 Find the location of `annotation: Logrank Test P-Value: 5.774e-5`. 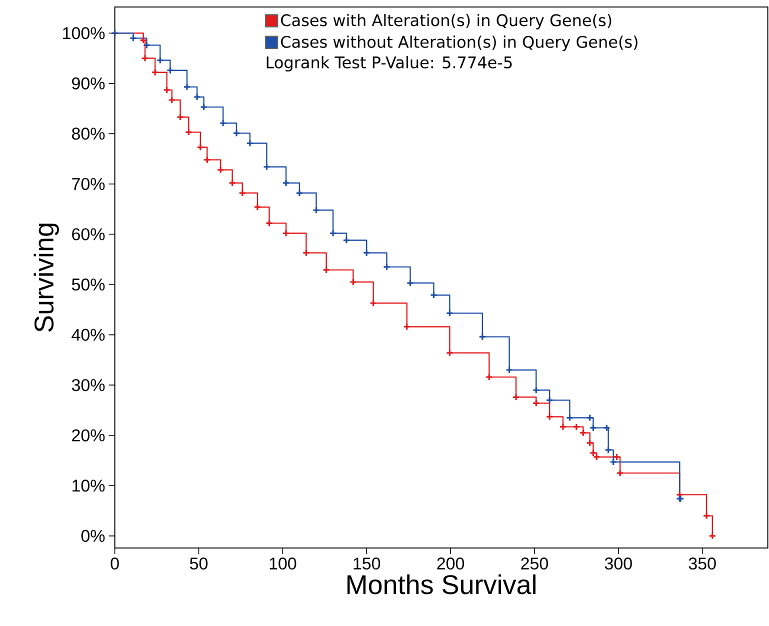

annotation: Logrank Test P-Value: 5.774e-5 is located at coordinates (389, 64).